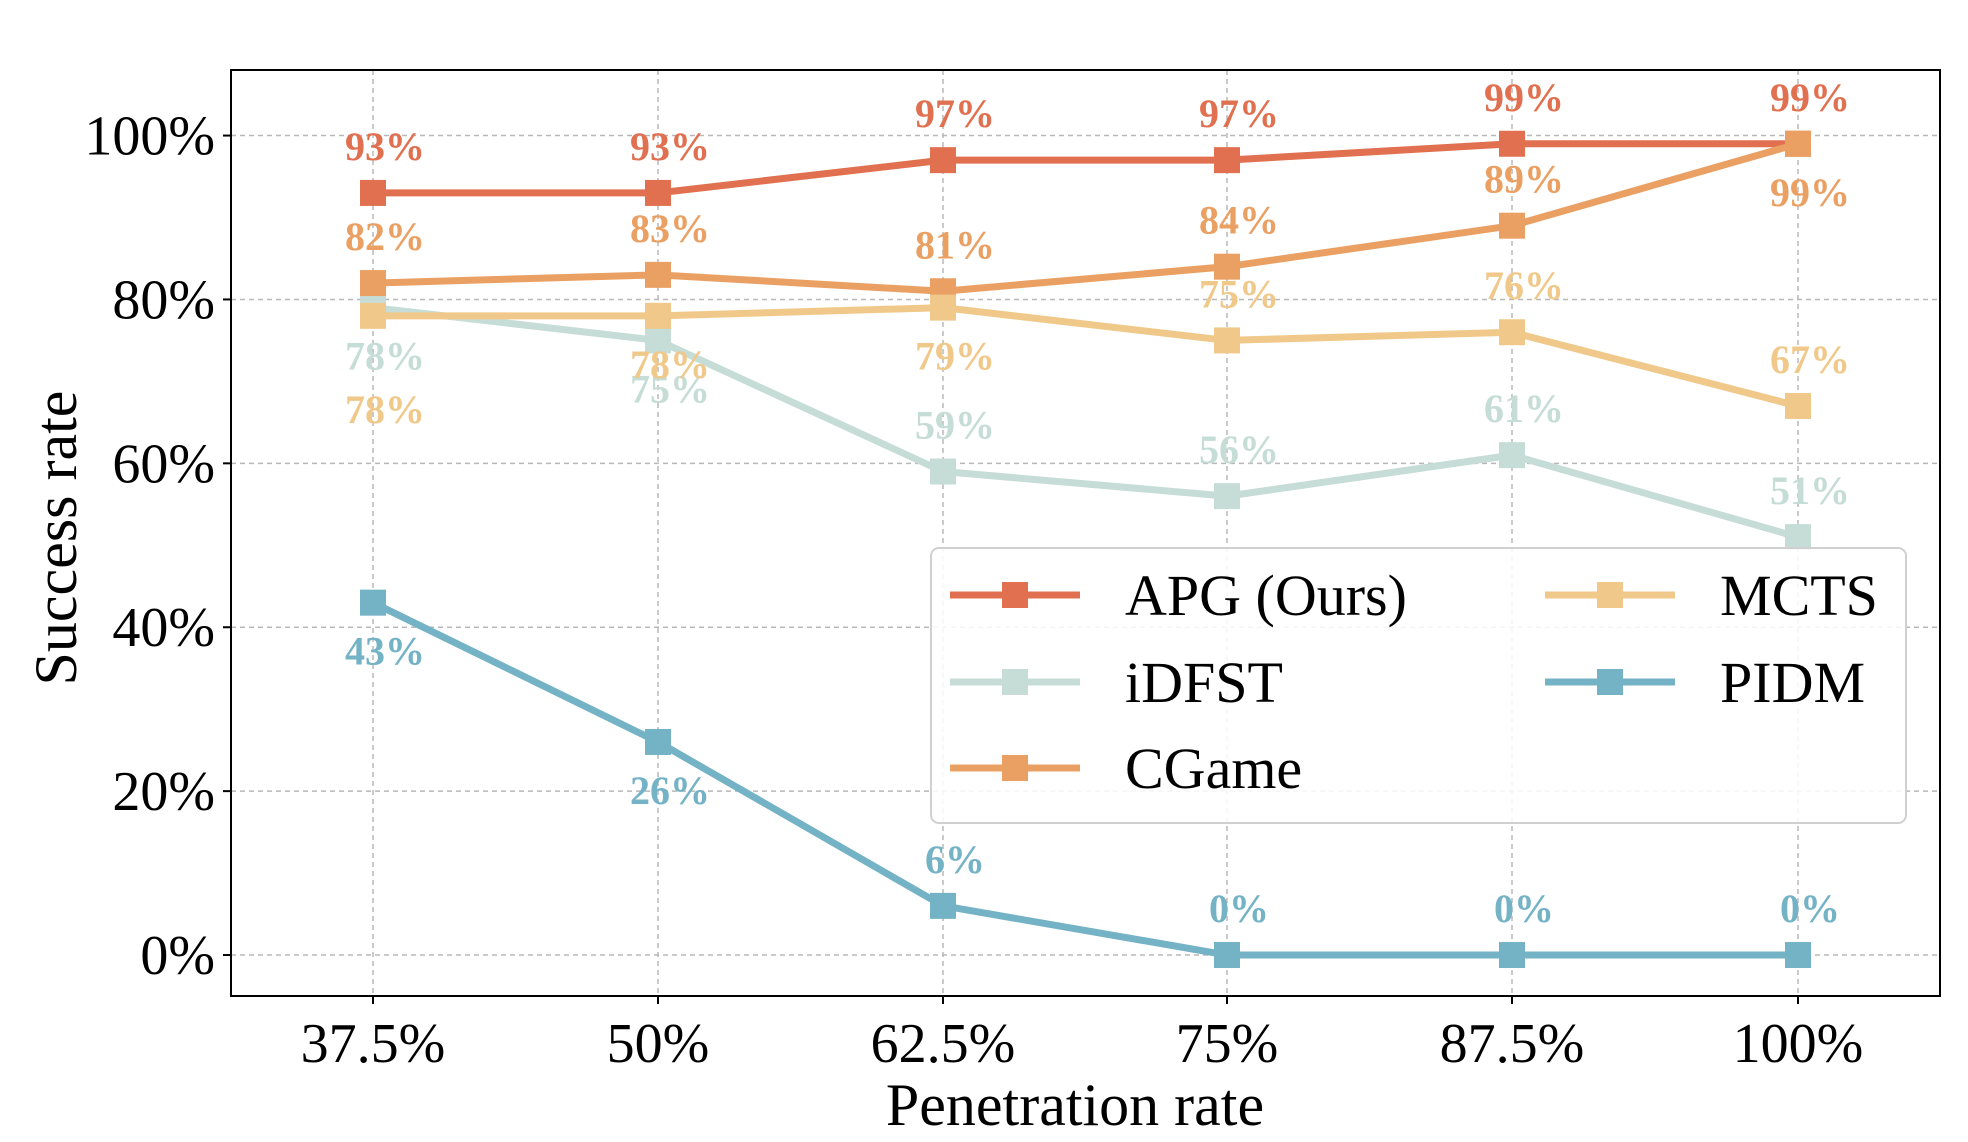 The image size is (1968, 1142). What do you see at coordinates (385, 356) in the screenshot?
I see `data-label-idfst: 78%` at bounding box center [385, 356].